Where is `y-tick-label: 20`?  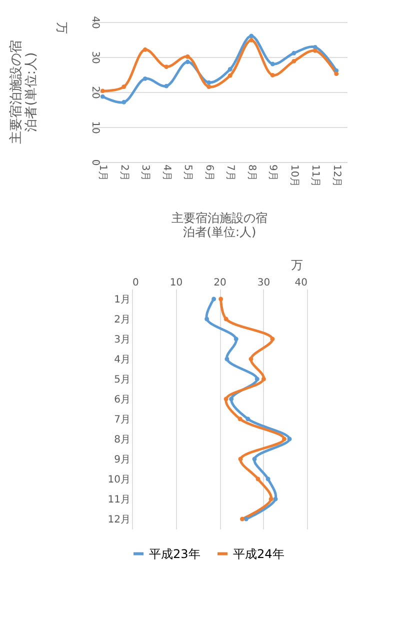 y-tick-label: 20 is located at coordinates (95, 92).